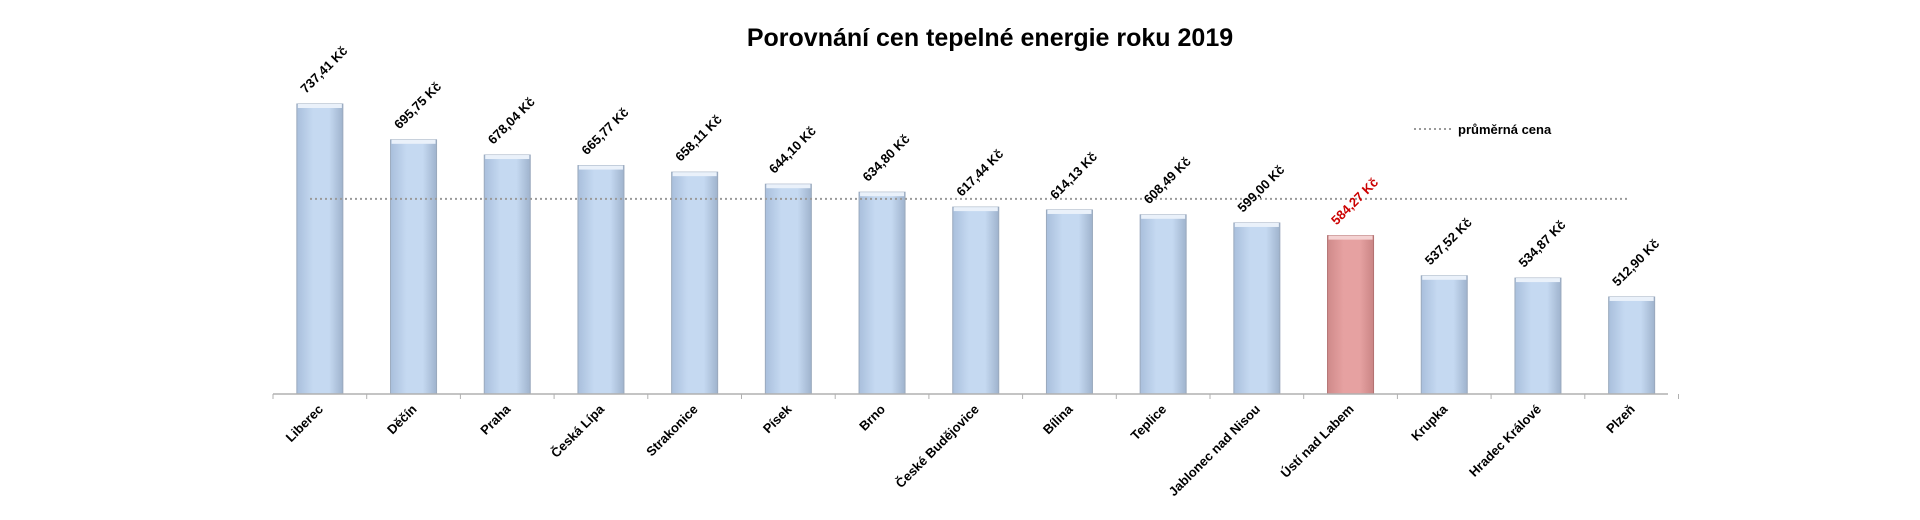  Describe the element at coordinates (1260, 188) in the screenshot. I see `value-label: 599,00 Kč` at that location.